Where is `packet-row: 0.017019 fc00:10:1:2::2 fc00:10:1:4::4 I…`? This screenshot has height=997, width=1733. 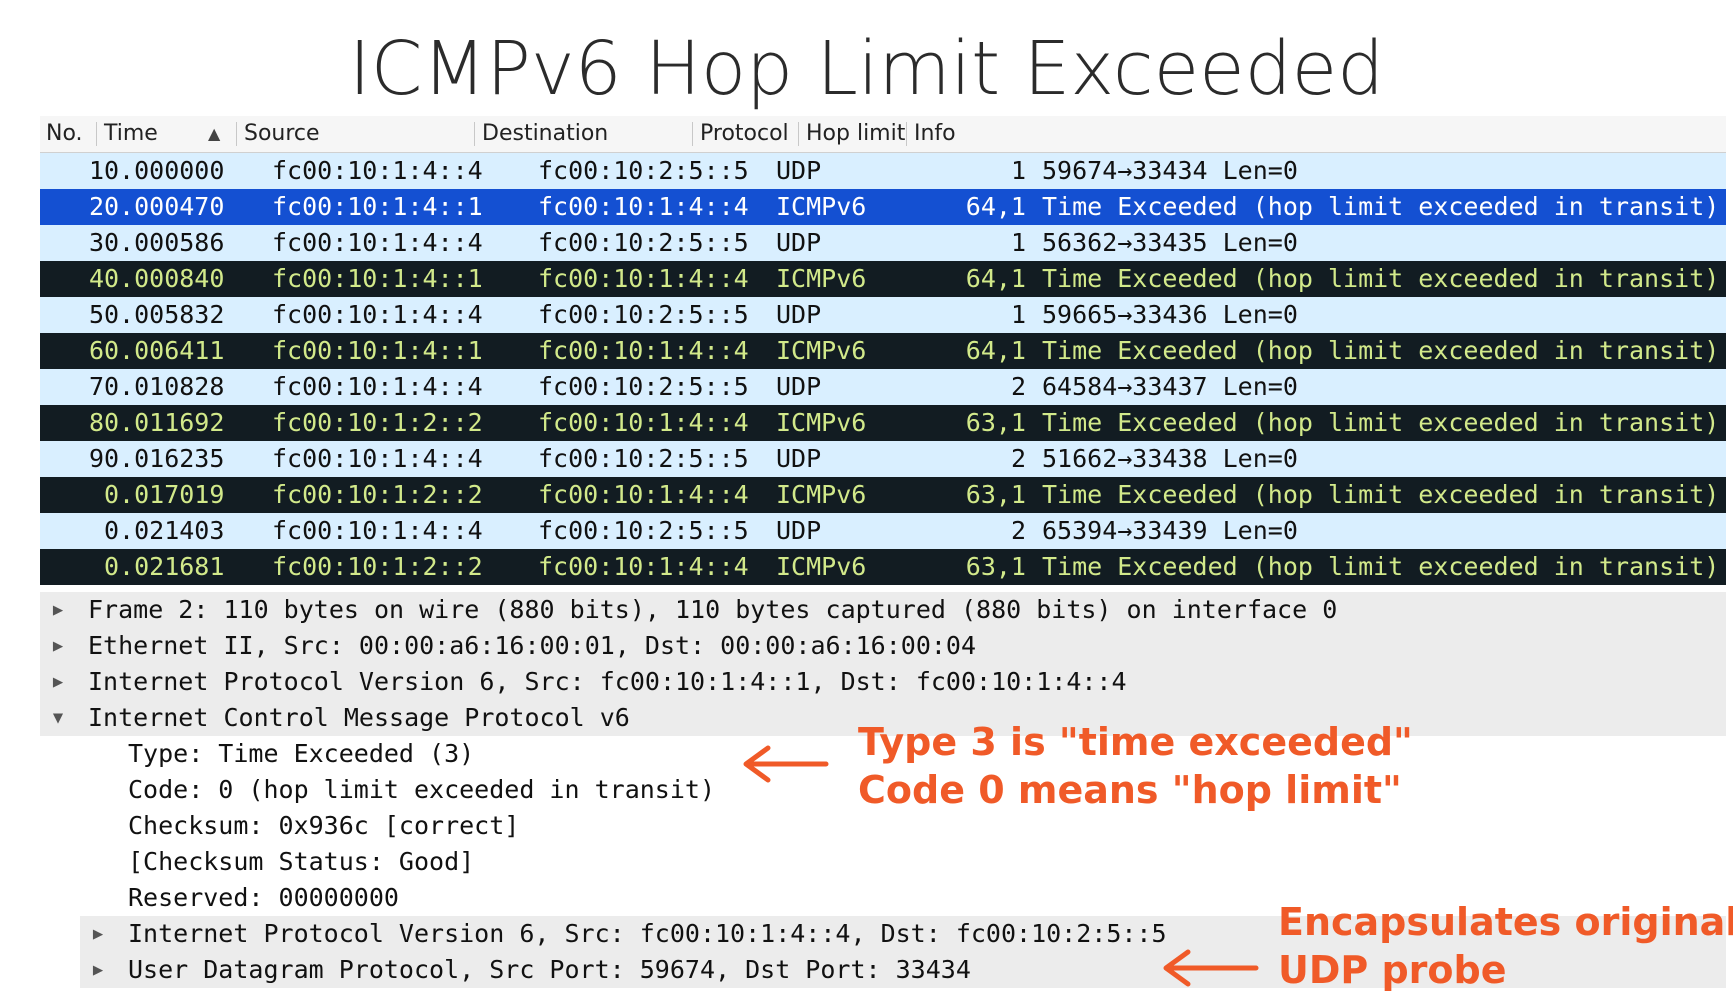 packet-row: 0.017019 fc00:10:1:2::2 fc00:10:1:4::4 I… is located at coordinates (883, 495).